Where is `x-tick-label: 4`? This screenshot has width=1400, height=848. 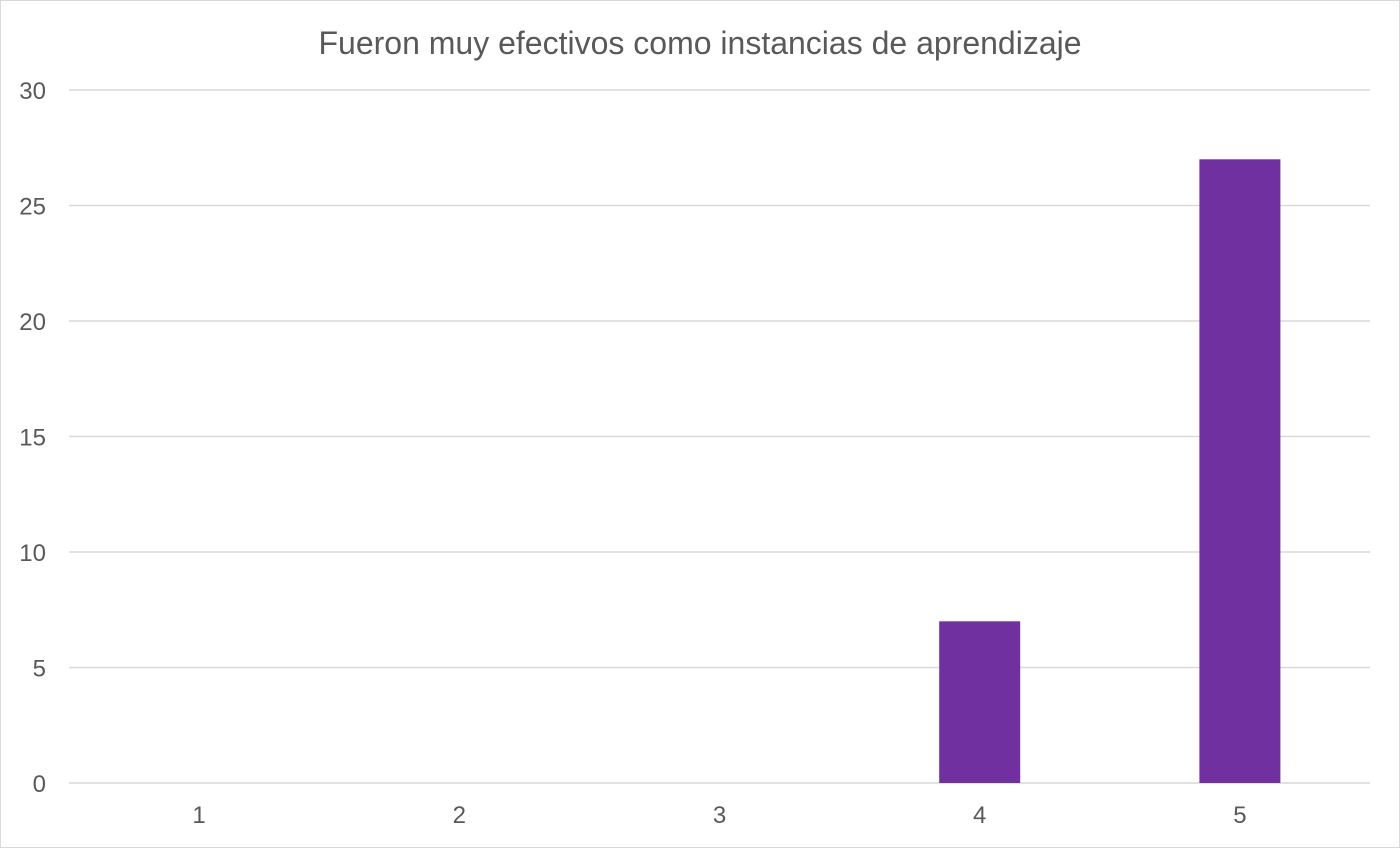
x-tick-label: 4 is located at coordinates (979, 815).